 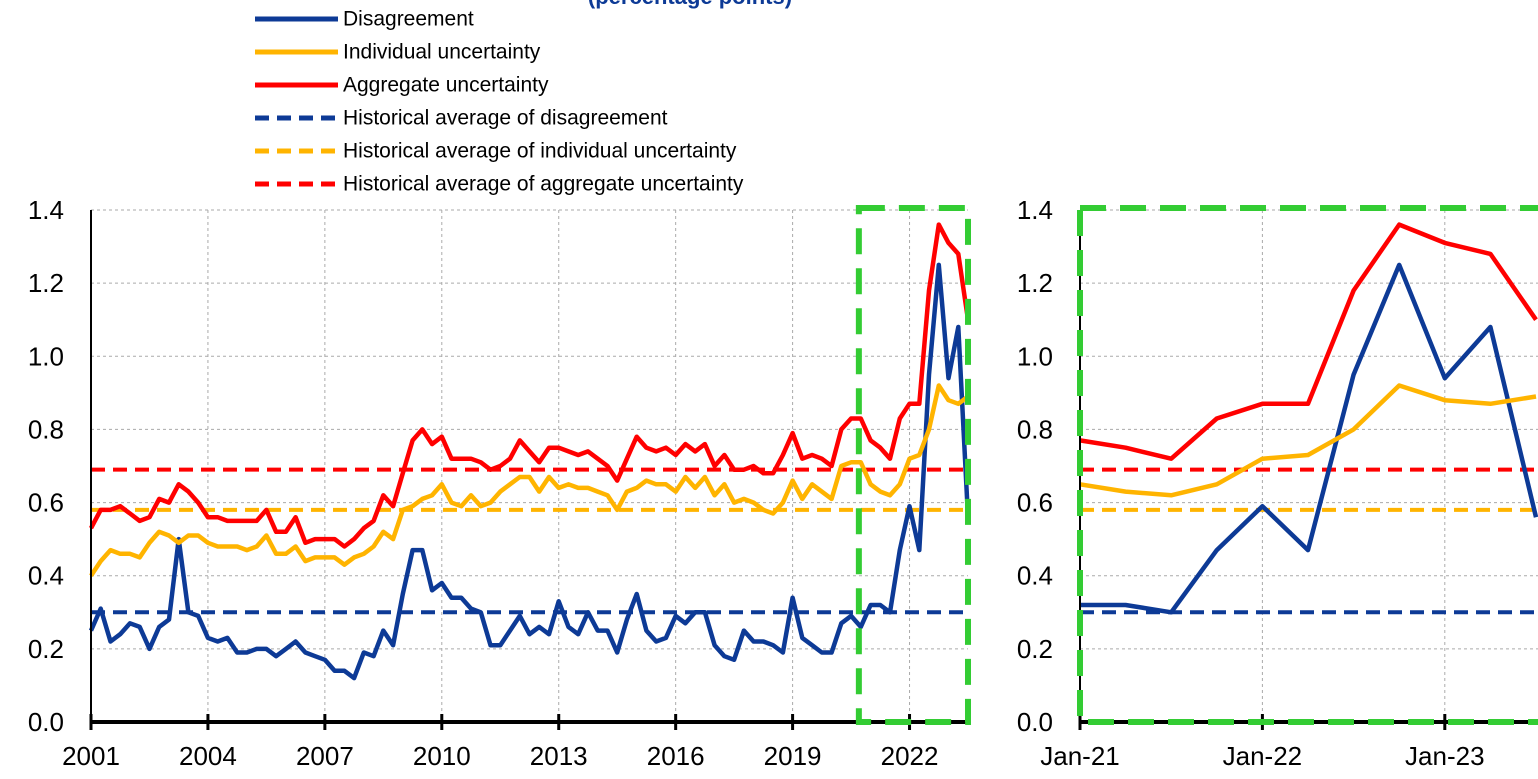 I want to click on legend-label: Disagreement, so click(x=408, y=19).